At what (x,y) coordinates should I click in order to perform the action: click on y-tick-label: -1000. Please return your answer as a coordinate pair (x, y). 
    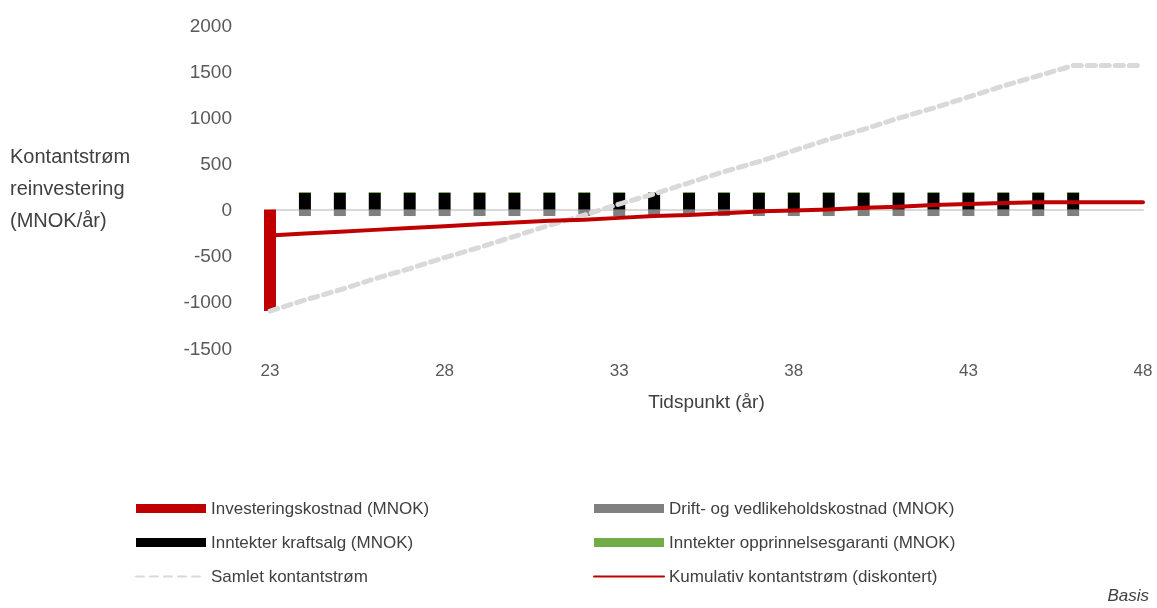
    Looking at the image, I should click on (207, 302).